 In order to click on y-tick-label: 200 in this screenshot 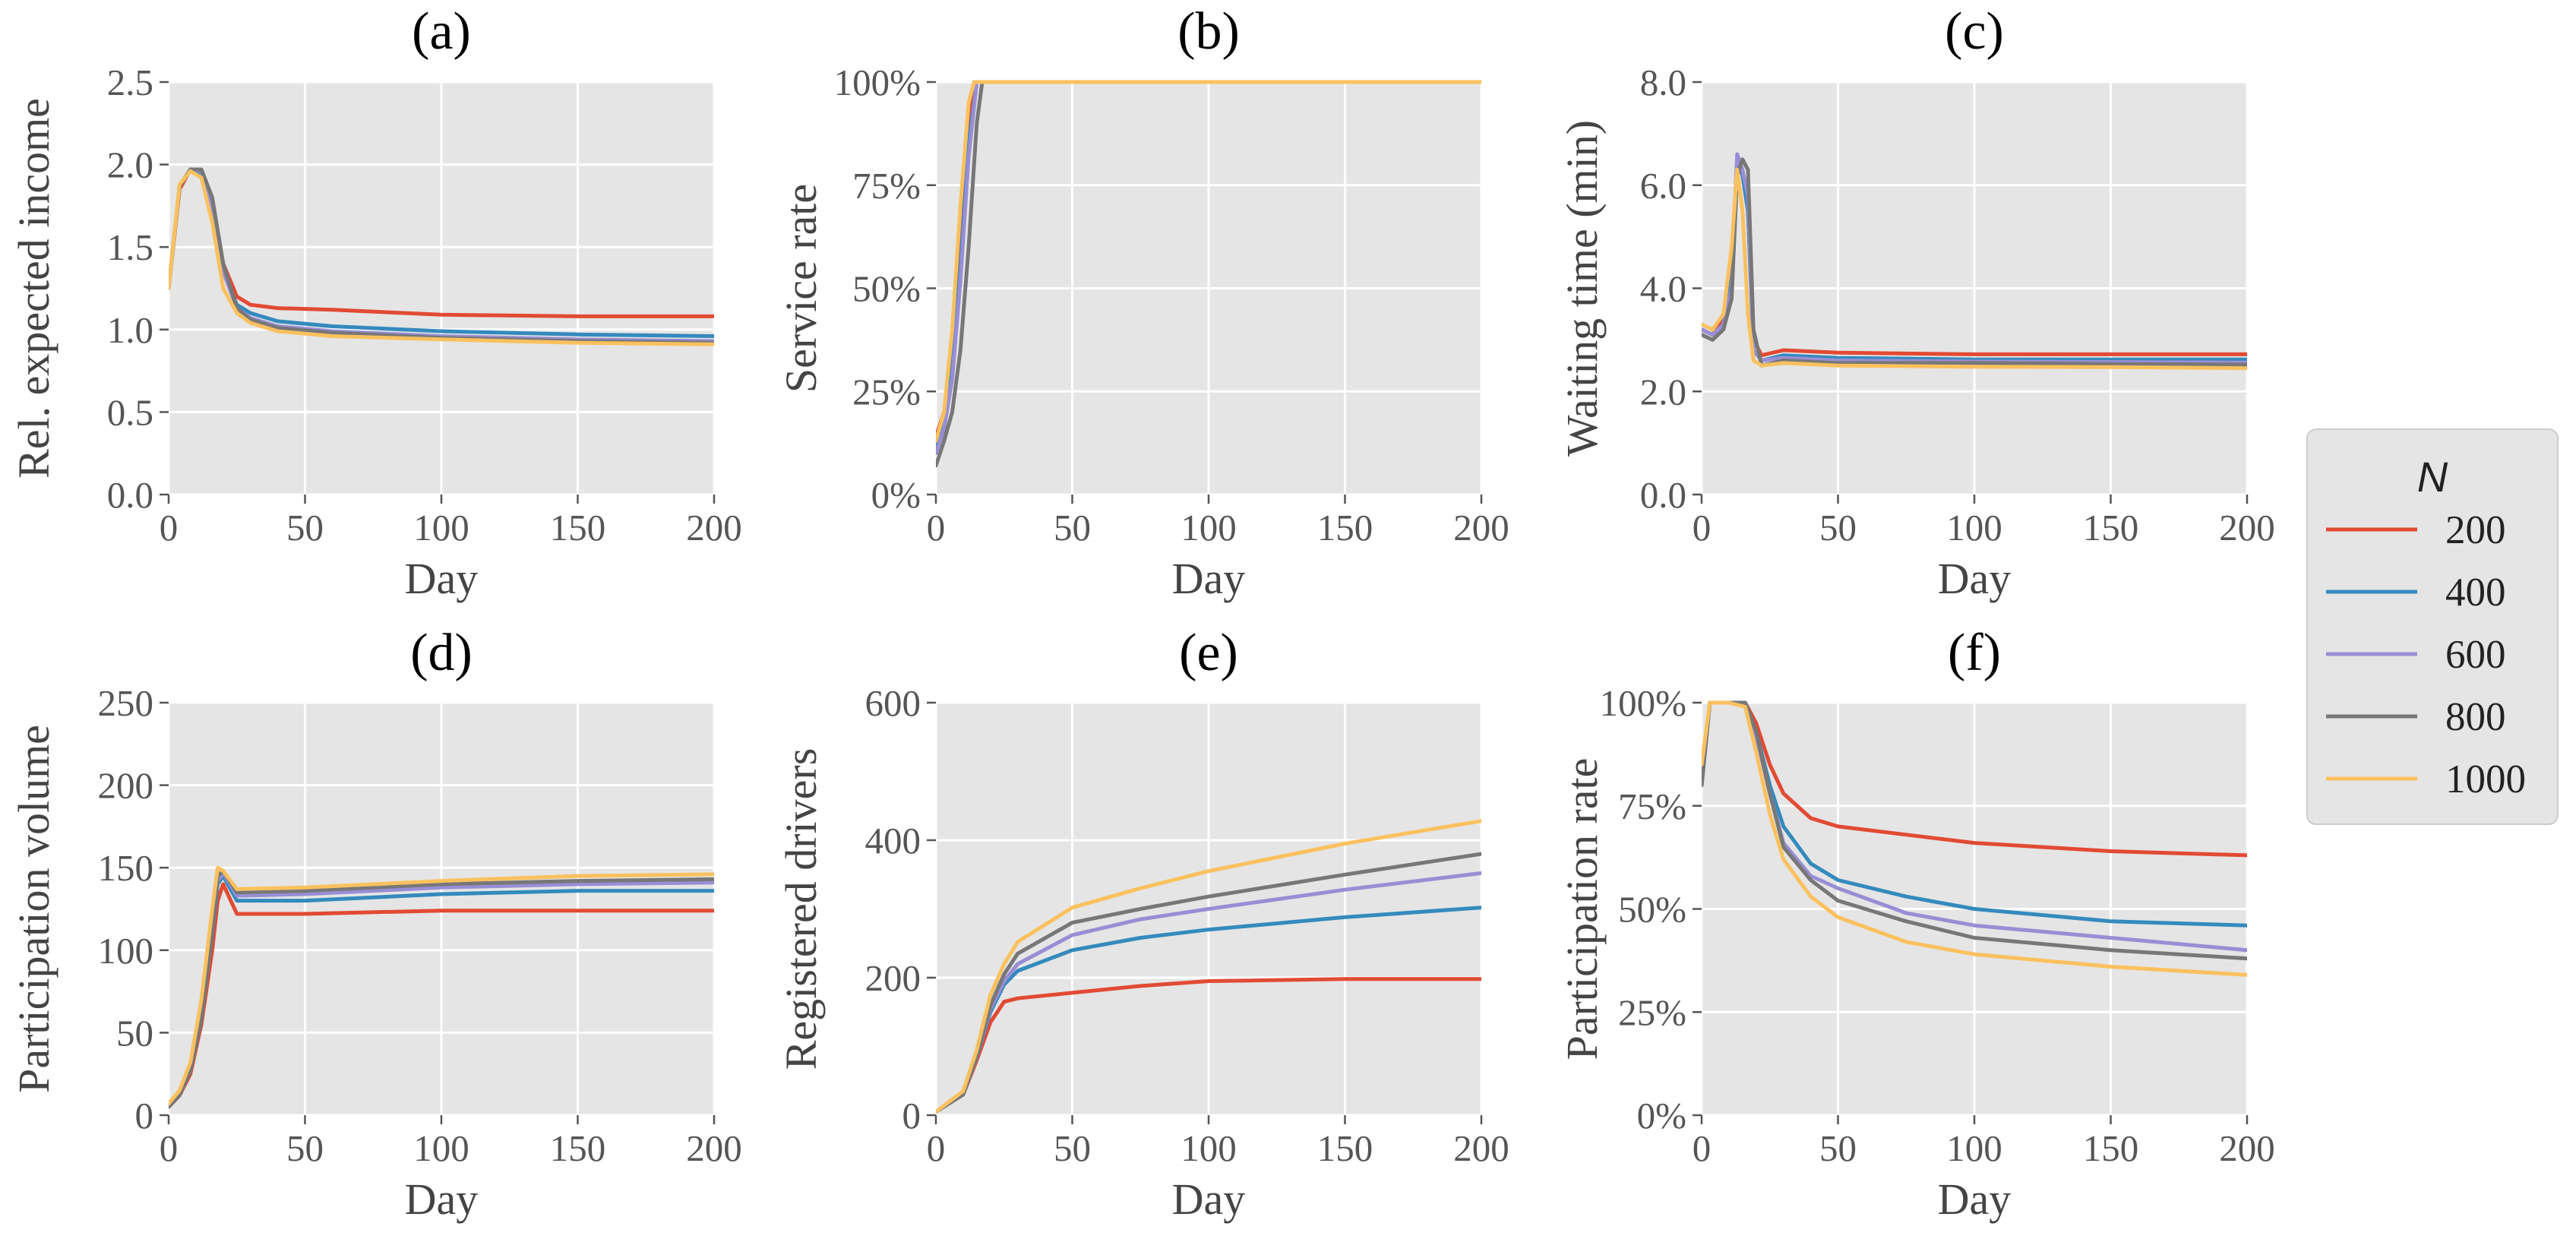, I will do `click(893, 978)`.